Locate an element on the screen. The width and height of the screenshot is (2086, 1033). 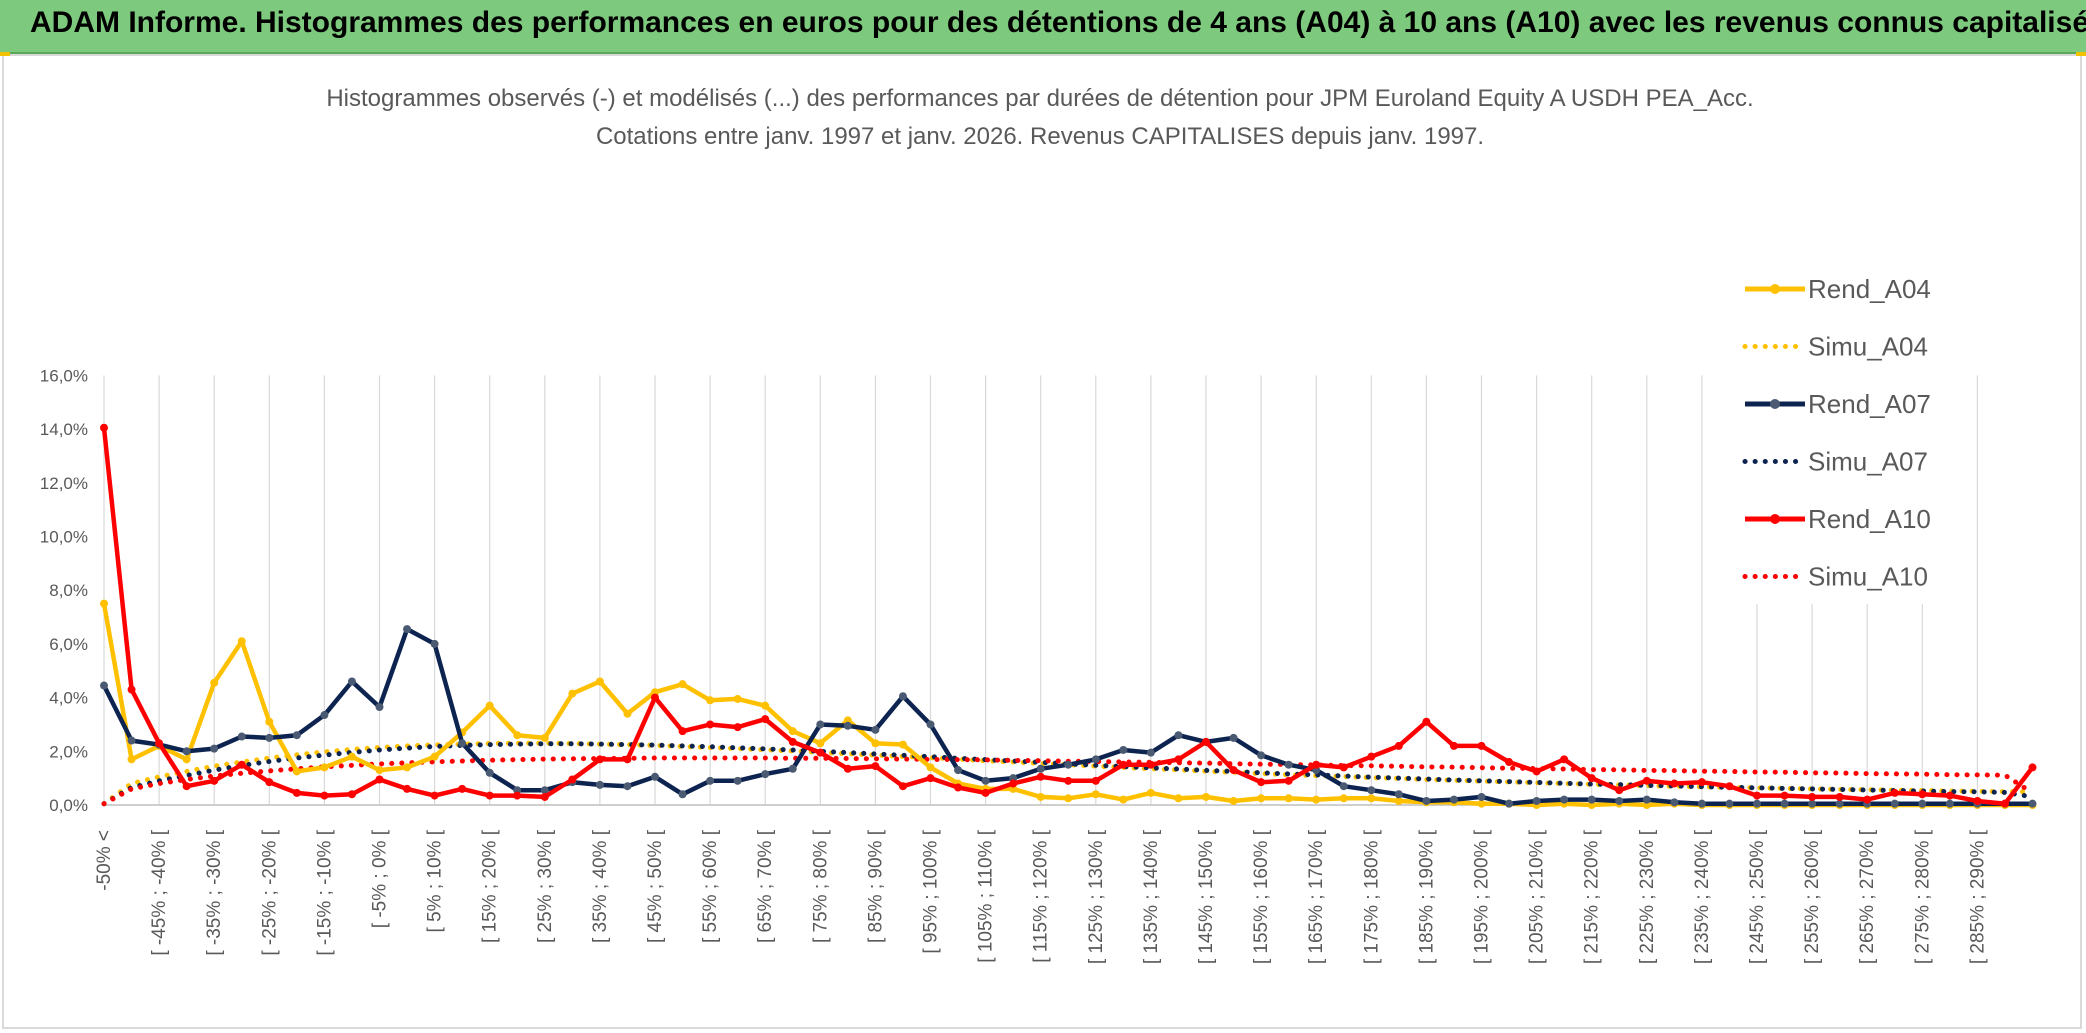
legend-label-simu-a10: Simu_A10 is located at coordinates (1868, 577).